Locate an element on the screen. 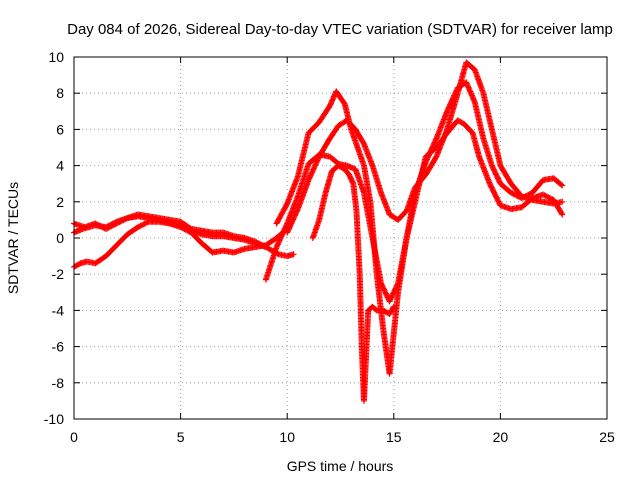 Image resolution: width=640 pixels, height=480 pixels. x-tick-label: 5 is located at coordinates (181, 437).